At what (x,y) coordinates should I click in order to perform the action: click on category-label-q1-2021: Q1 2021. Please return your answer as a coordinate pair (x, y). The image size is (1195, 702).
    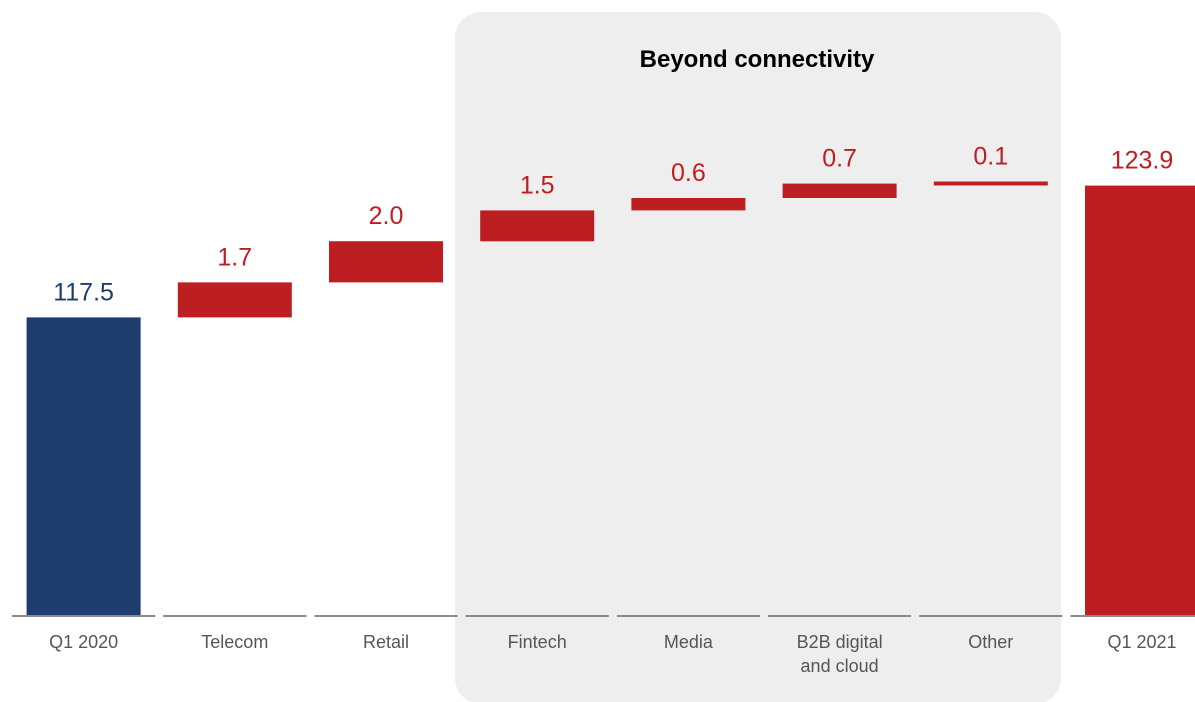
    Looking at the image, I should click on (1141, 642).